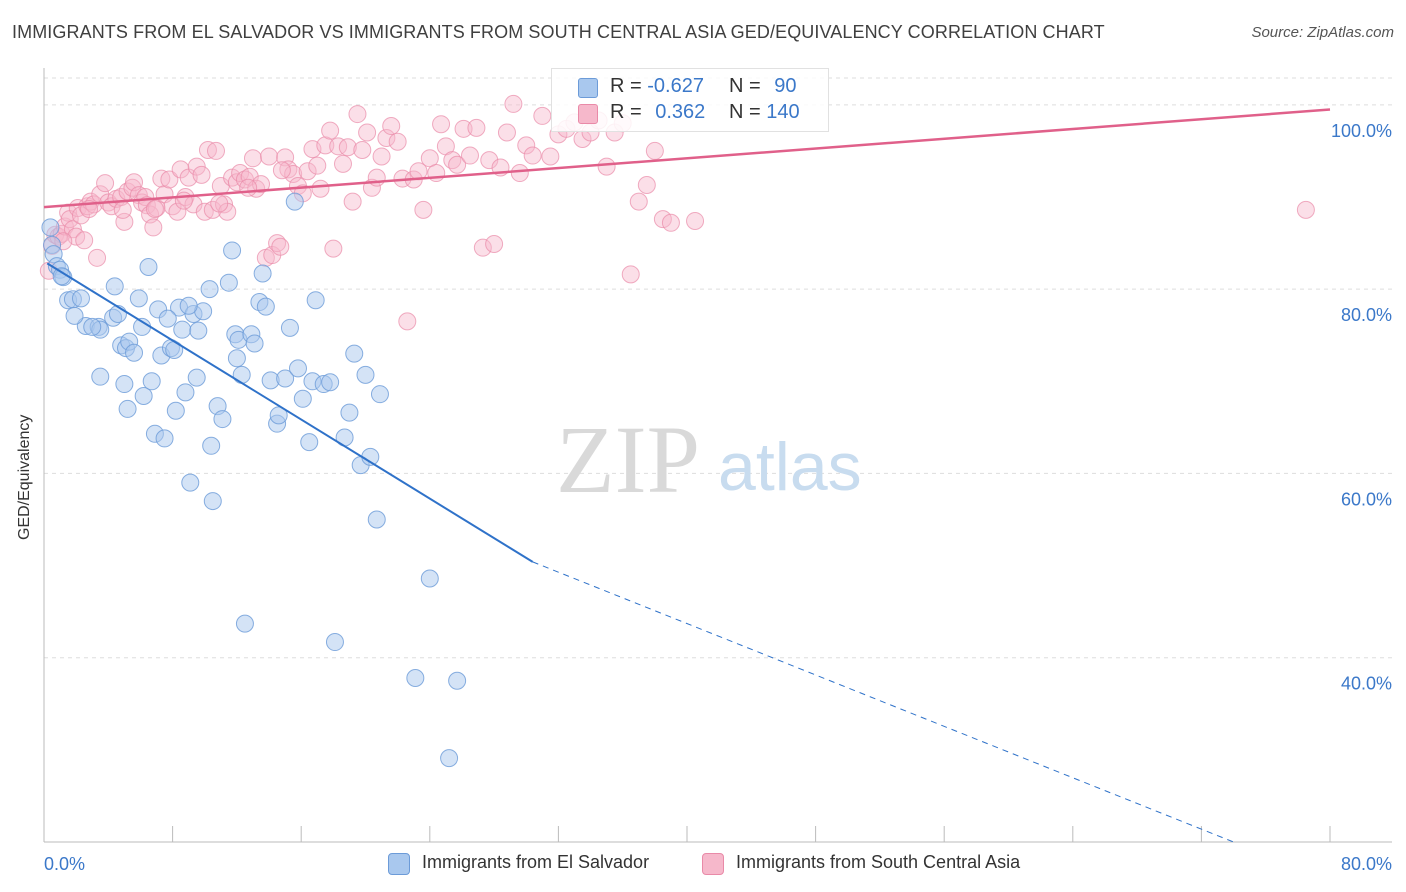 The height and width of the screenshot is (892, 1406). What do you see at coordinates (399, 864) in the screenshot?
I see `legend-swatch-el-salvador` at bounding box center [399, 864].